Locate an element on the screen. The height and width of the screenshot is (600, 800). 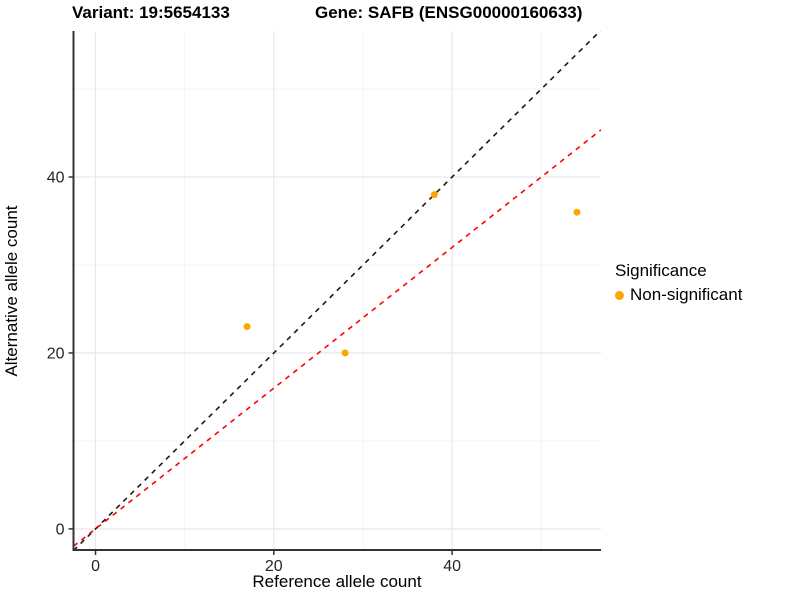
legend-title: Significance is located at coordinates (661, 270).